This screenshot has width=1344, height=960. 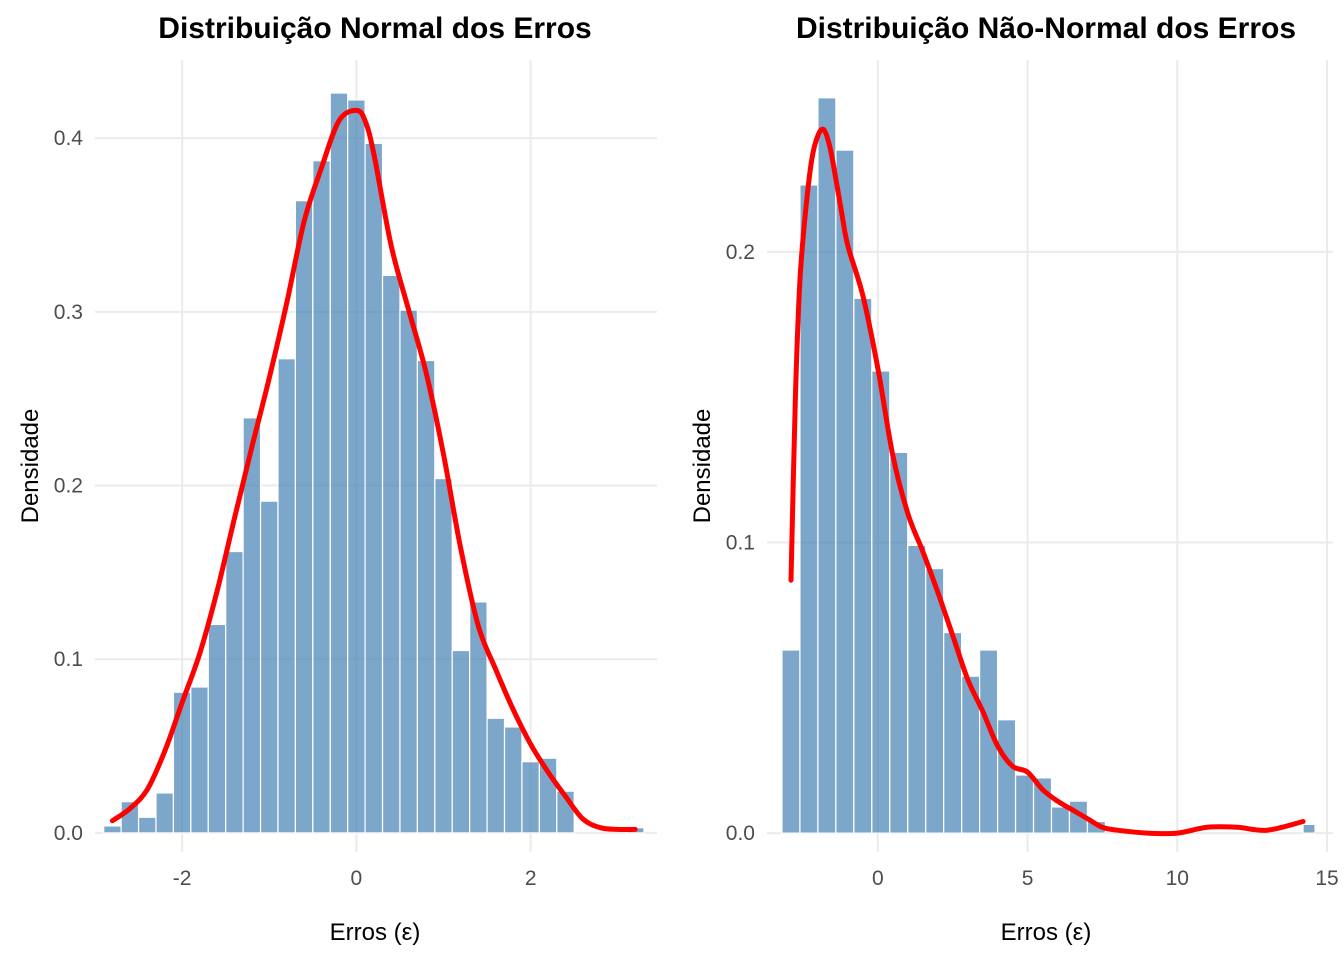 I want to click on chart-title: Distribuição Não-Normal dos Erros, so click(x=1046, y=28).